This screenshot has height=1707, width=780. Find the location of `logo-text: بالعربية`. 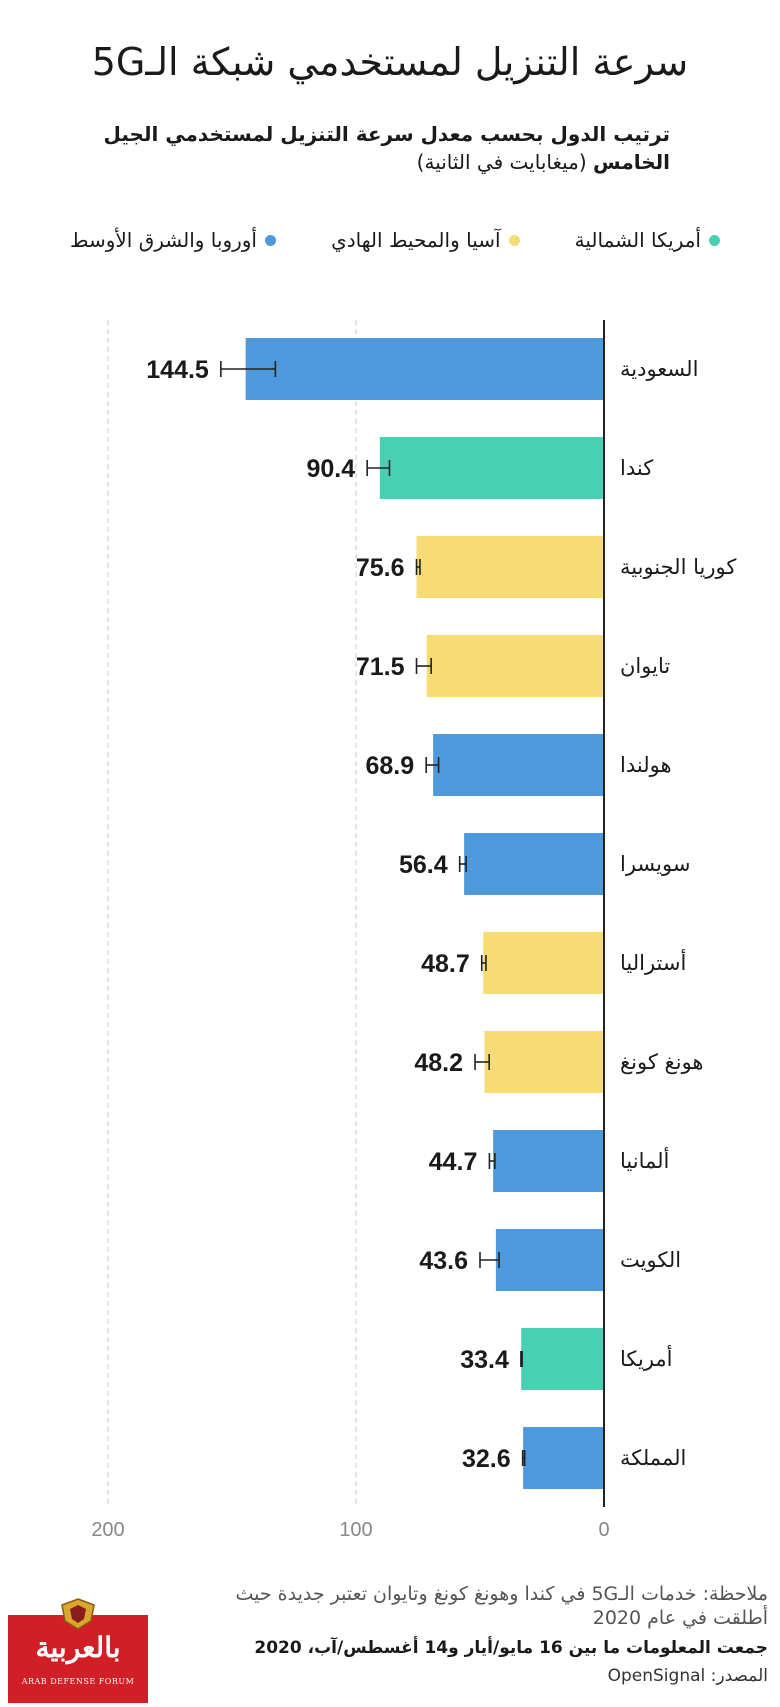

logo-text: بالعربية is located at coordinates (78, 1647).